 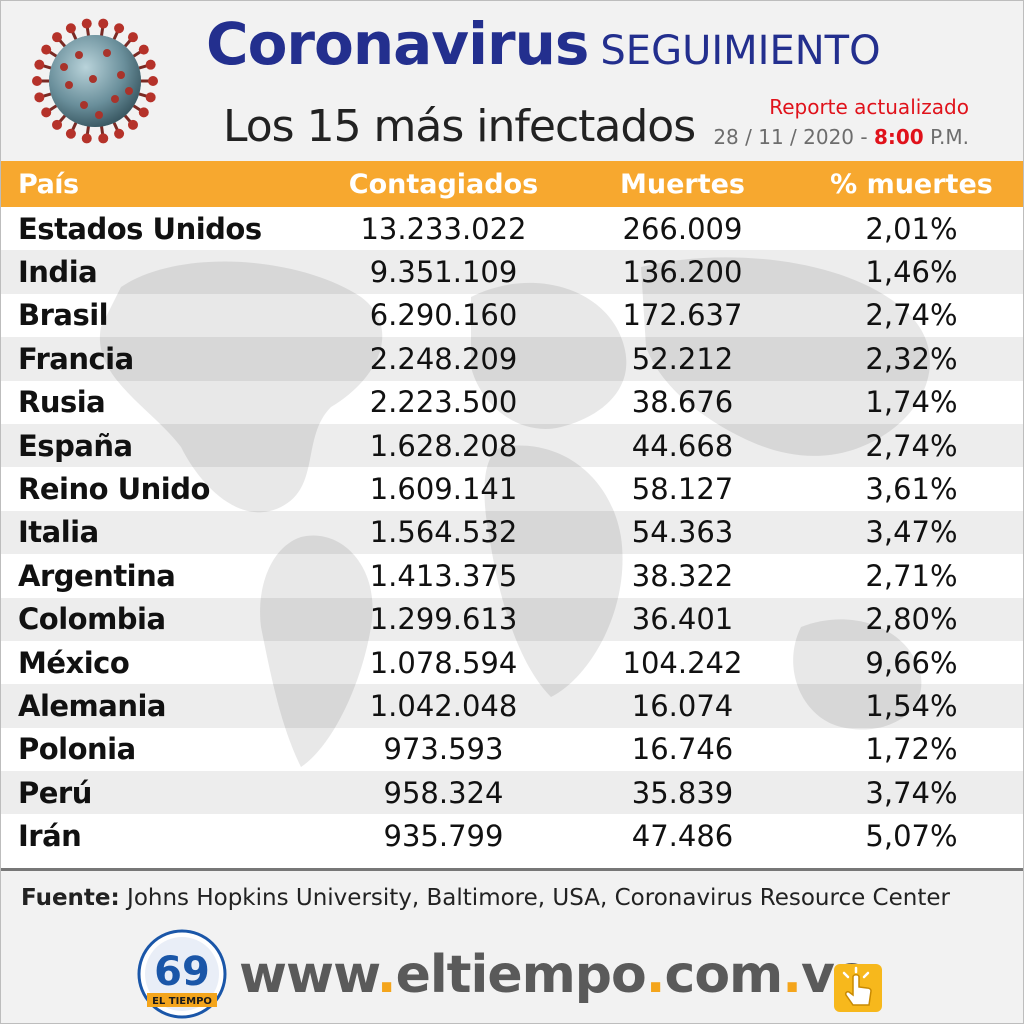 What do you see at coordinates (443, 228) in the screenshot?
I see `cell-cases: 13.233.022` at bounding box center [443, 228].